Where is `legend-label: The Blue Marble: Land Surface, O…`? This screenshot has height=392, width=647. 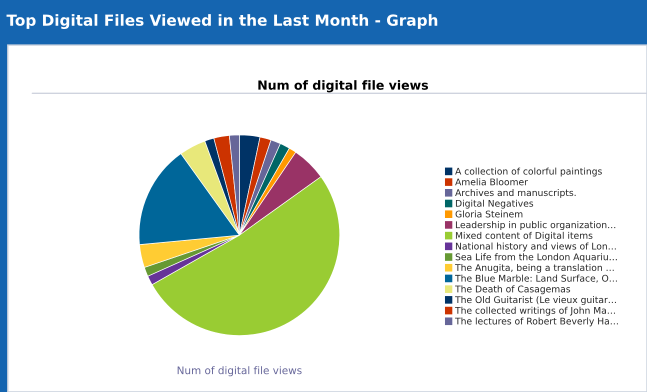 legend-label: The Blue Marble: Land Surface, O… is located at coordinates (536, 278).